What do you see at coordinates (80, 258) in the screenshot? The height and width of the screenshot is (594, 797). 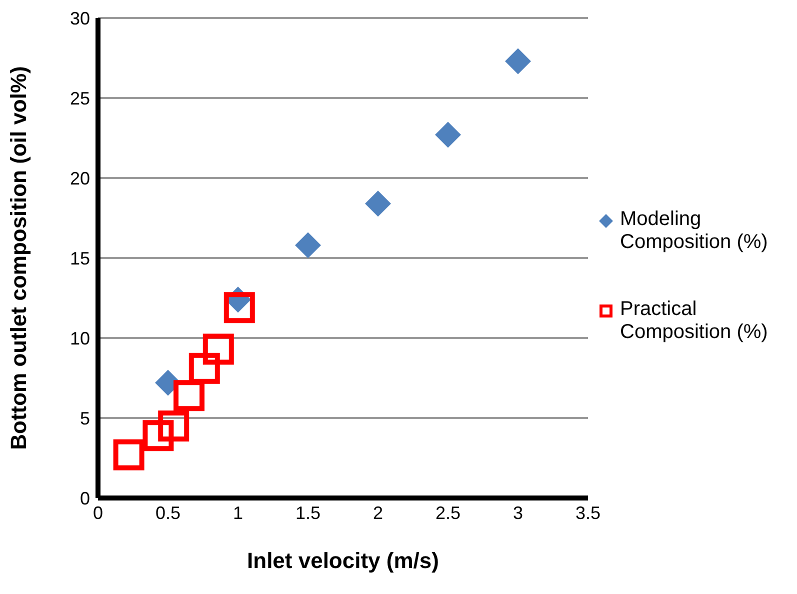 I see `y-tick-label: 15` at bounding box center [80, 258].